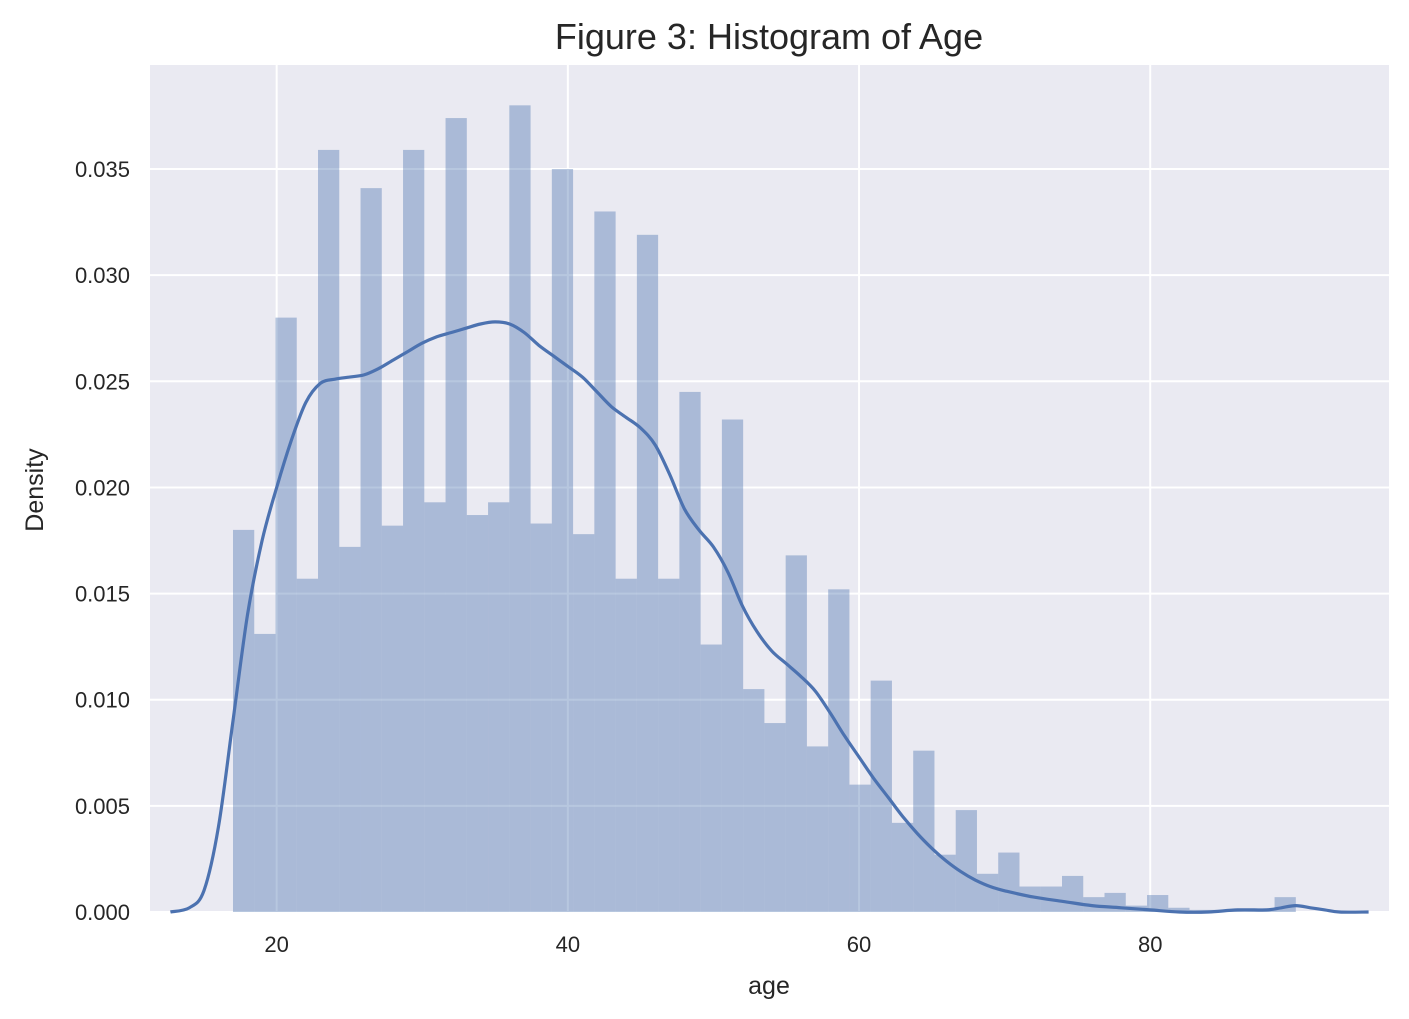 Image resolution: width=1409 pixels, height=1019 pixels. I want to click on y-tick-label: 0.000, so click(102, 912).